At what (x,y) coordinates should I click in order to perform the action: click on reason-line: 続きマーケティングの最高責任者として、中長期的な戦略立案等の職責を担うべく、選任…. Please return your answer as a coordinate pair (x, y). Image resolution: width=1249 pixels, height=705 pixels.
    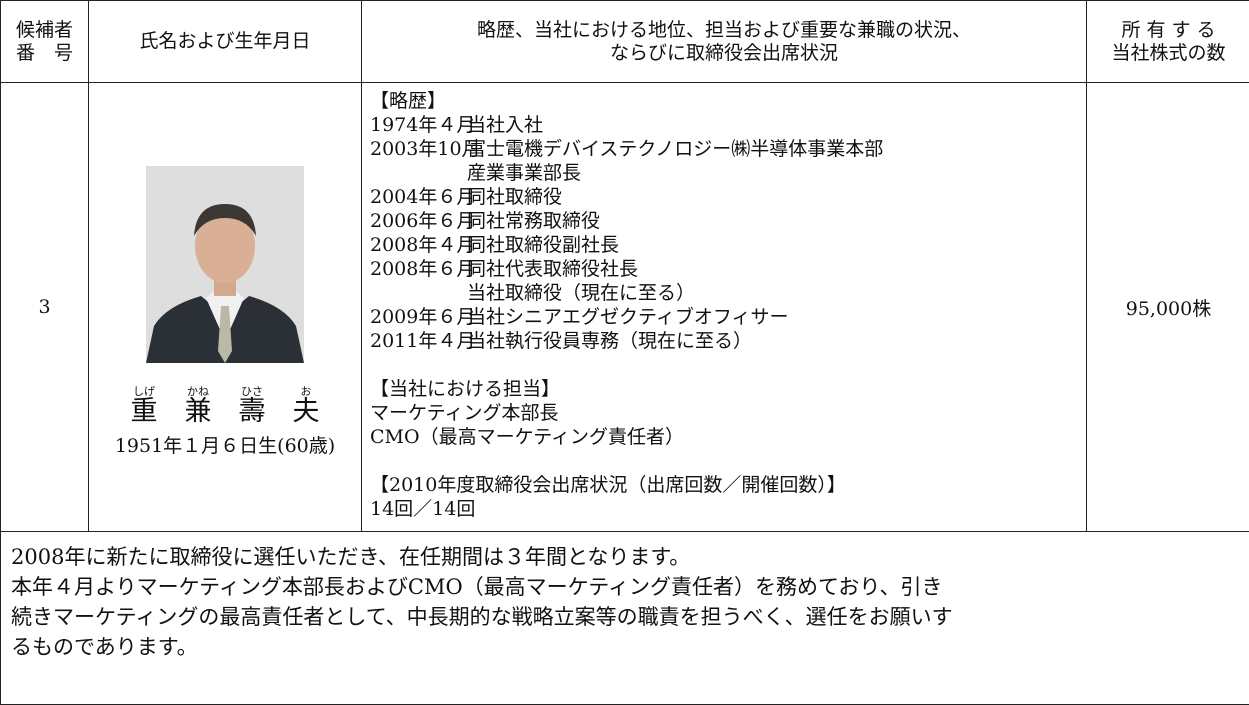
    Looking at the image, I should click on (625, 617).